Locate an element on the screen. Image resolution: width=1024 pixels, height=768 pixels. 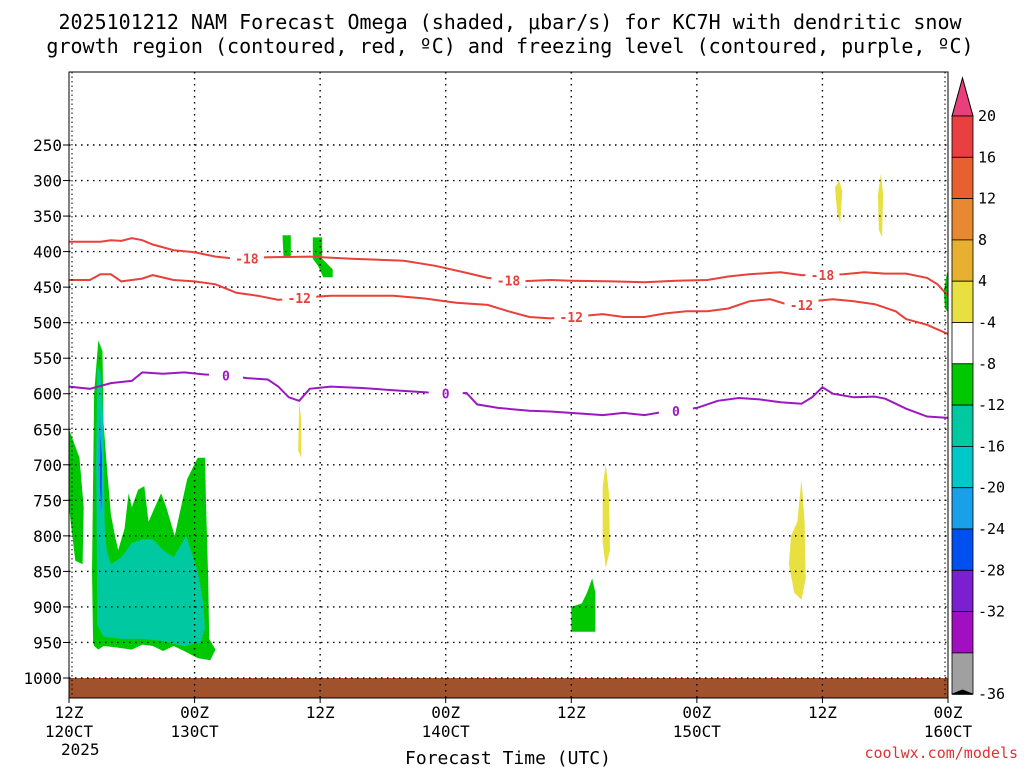
y-tick-label: 300 is located at coordinates (47, 181).